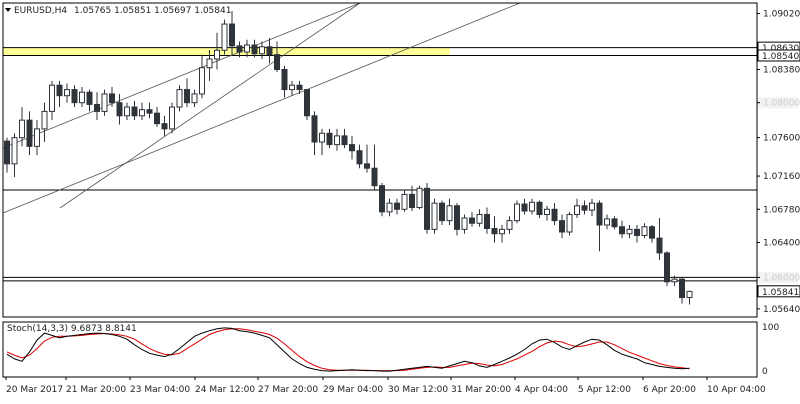  What do you see at coordinates (780, 57) in the screenshot?
I see `level-price-box-label: 1.08540` at bounding box center [780, 57].